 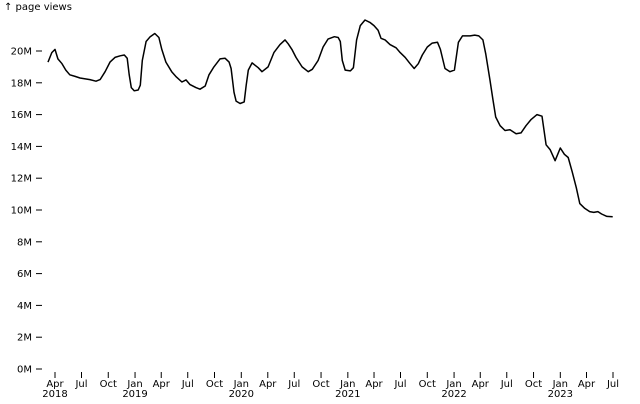 I want to click on x-tick-year-label: 2019, so click(x=134, y=394).